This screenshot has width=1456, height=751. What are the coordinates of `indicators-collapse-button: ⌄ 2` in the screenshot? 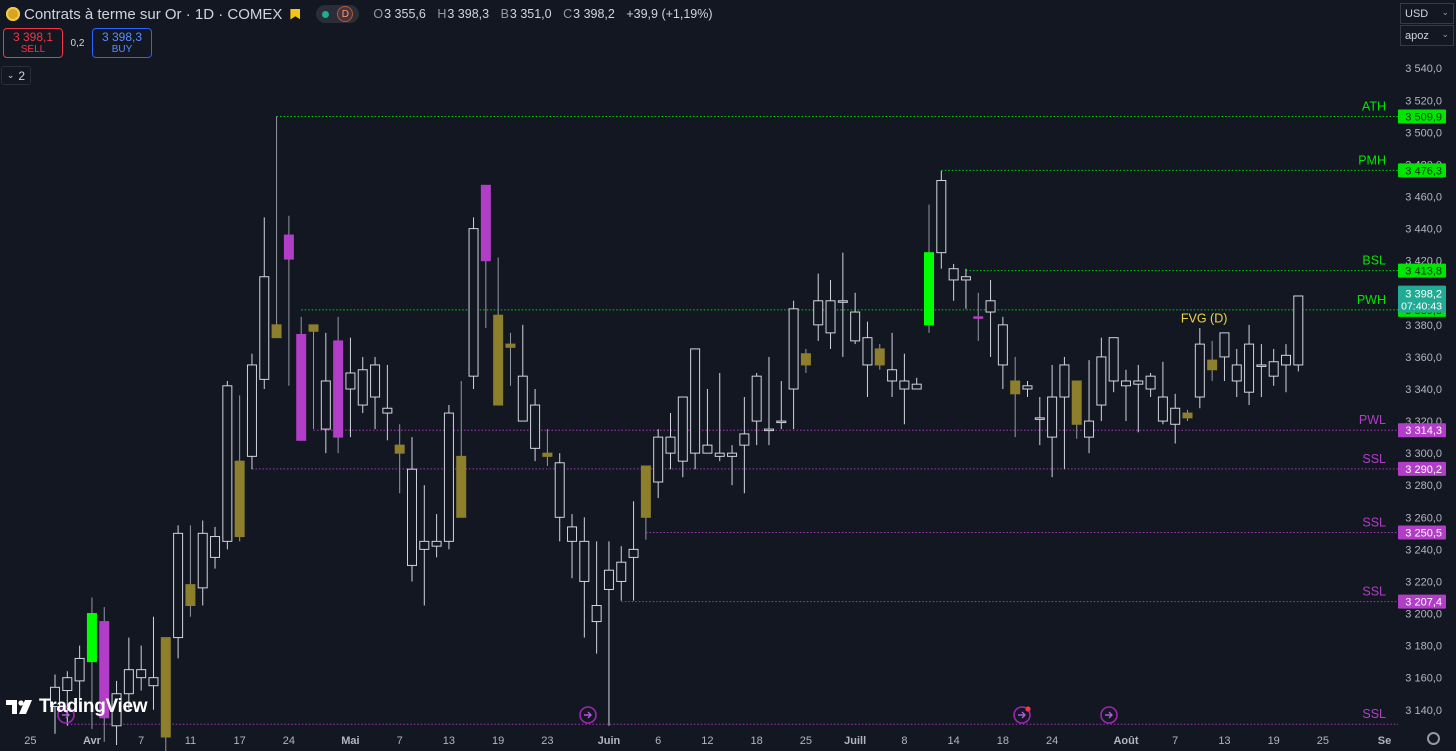 It's located at (16, 75).